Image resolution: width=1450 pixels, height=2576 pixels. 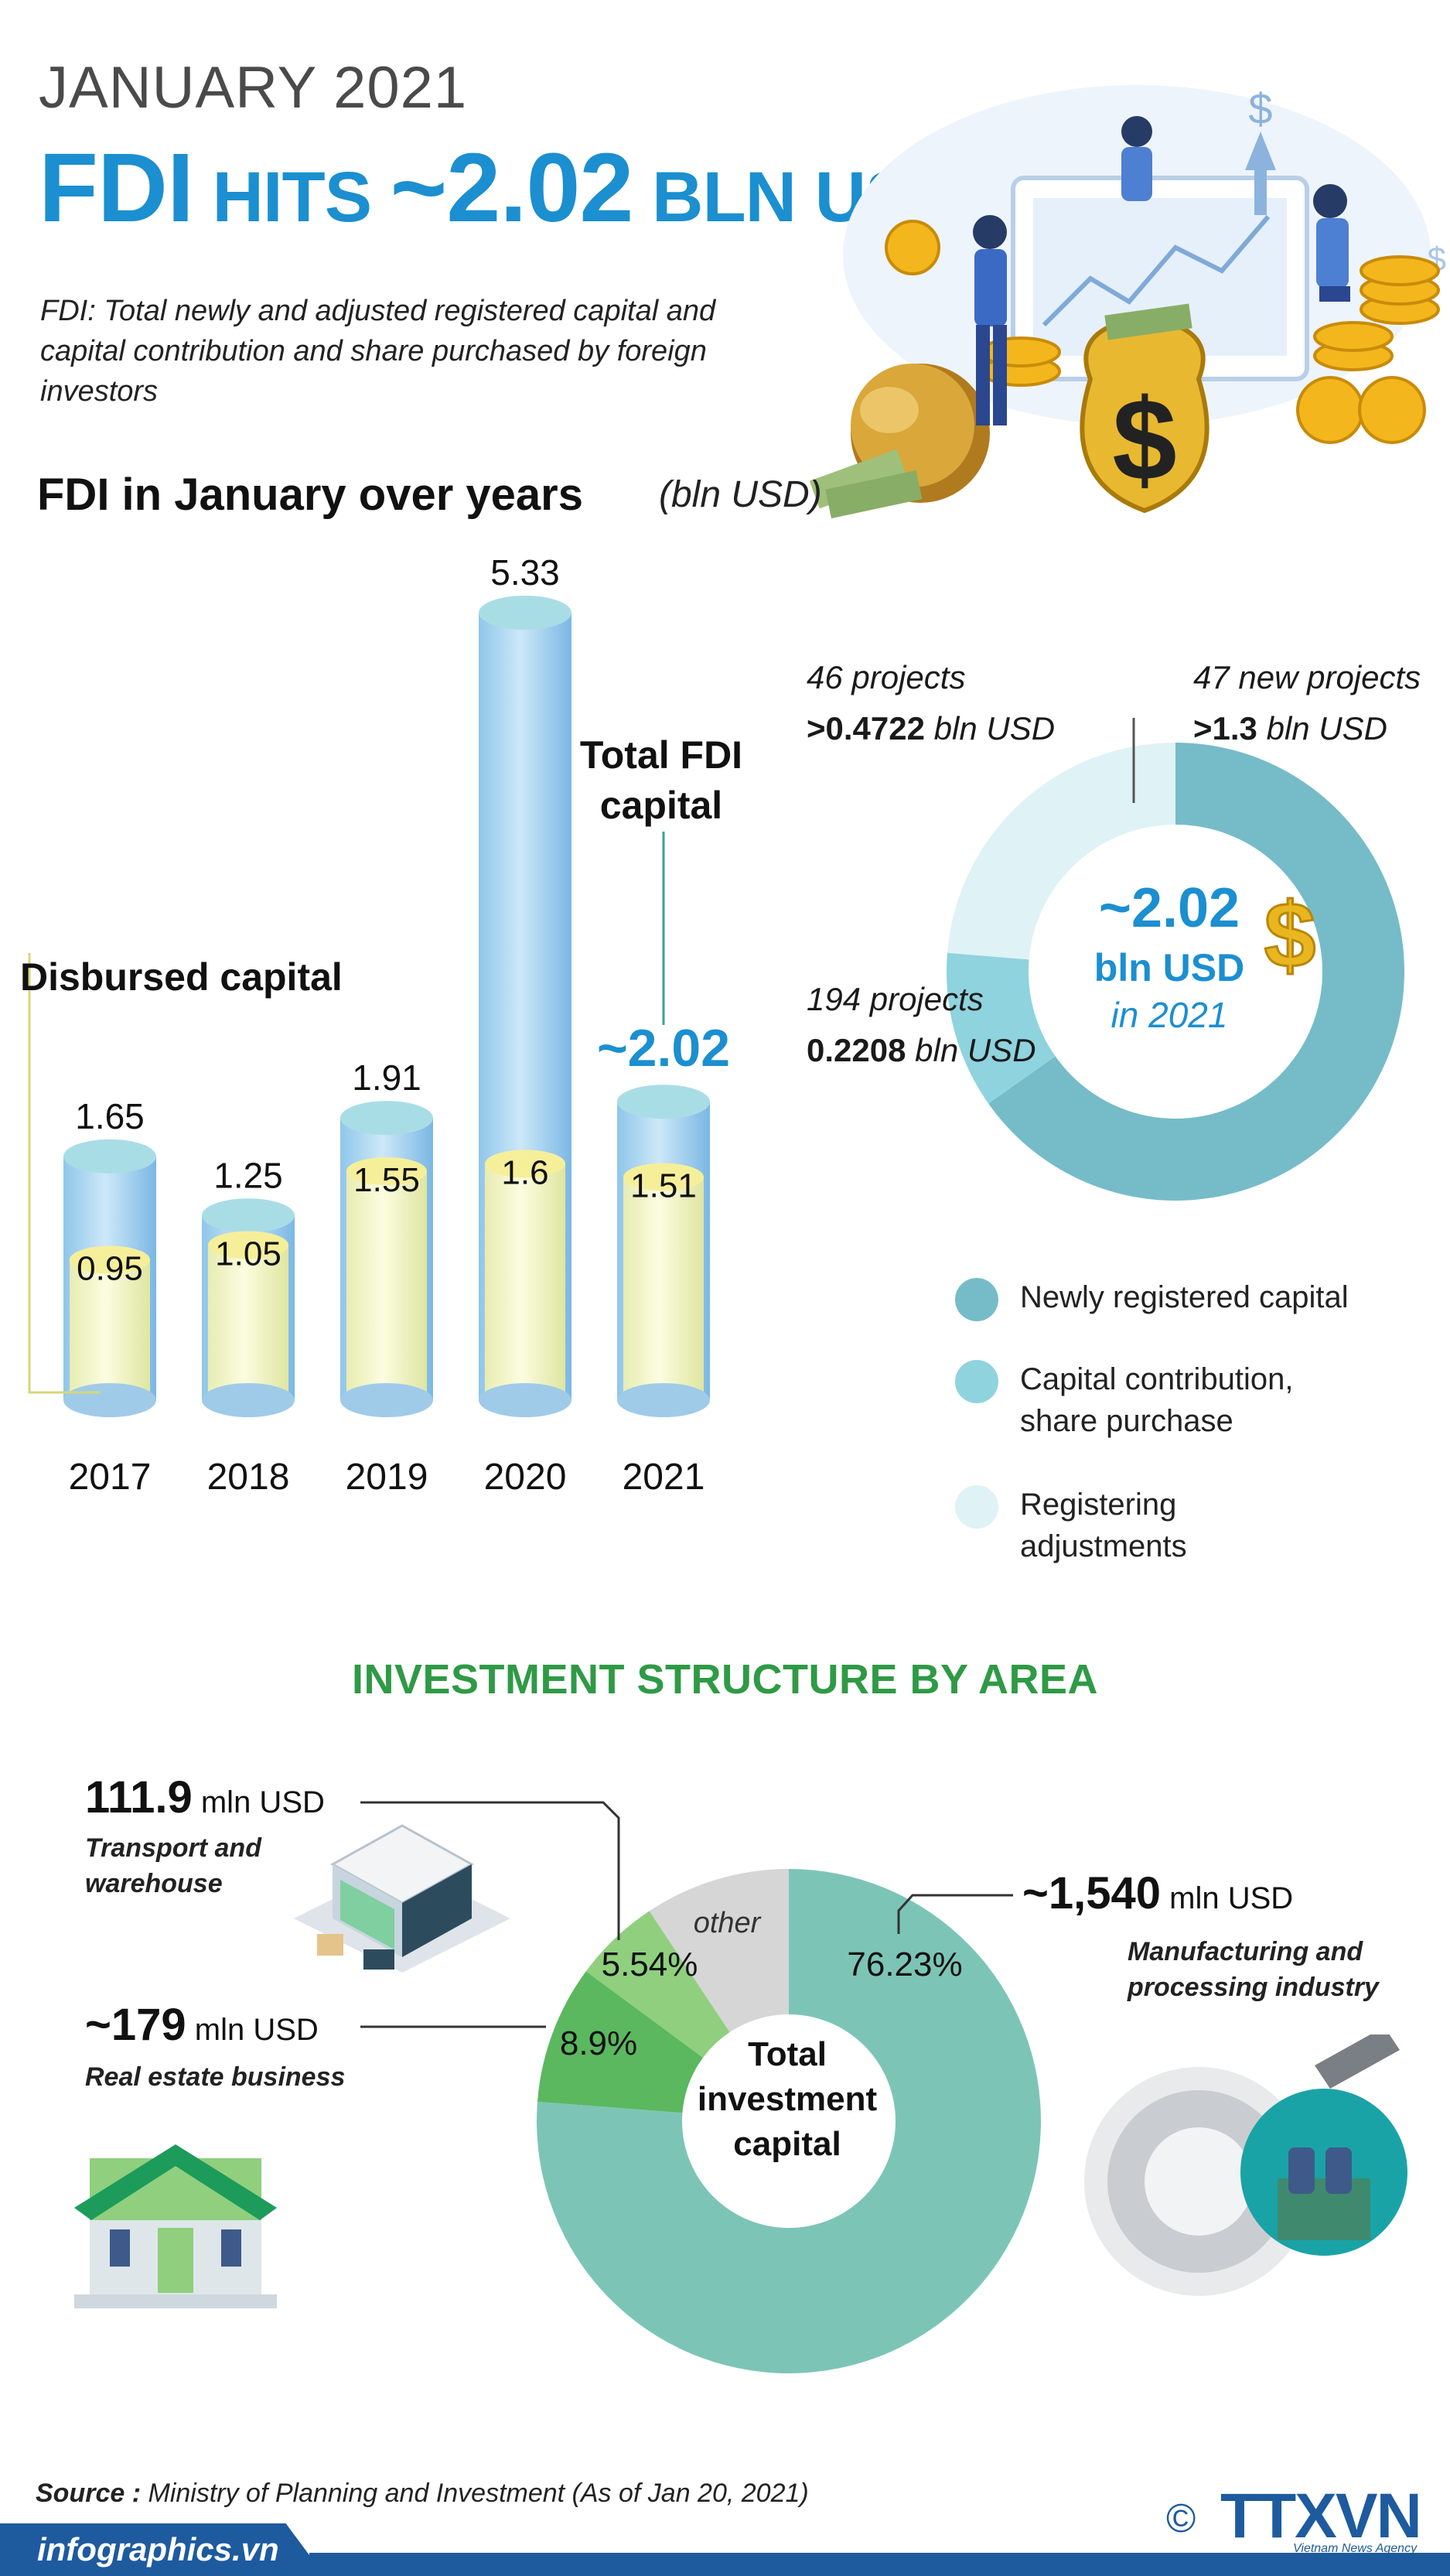 What do you see at coordinates (1321, 2516) in the screenshot?
I see `ttxvn-logo: TTXVN` at bounding box center [1321, 2516].